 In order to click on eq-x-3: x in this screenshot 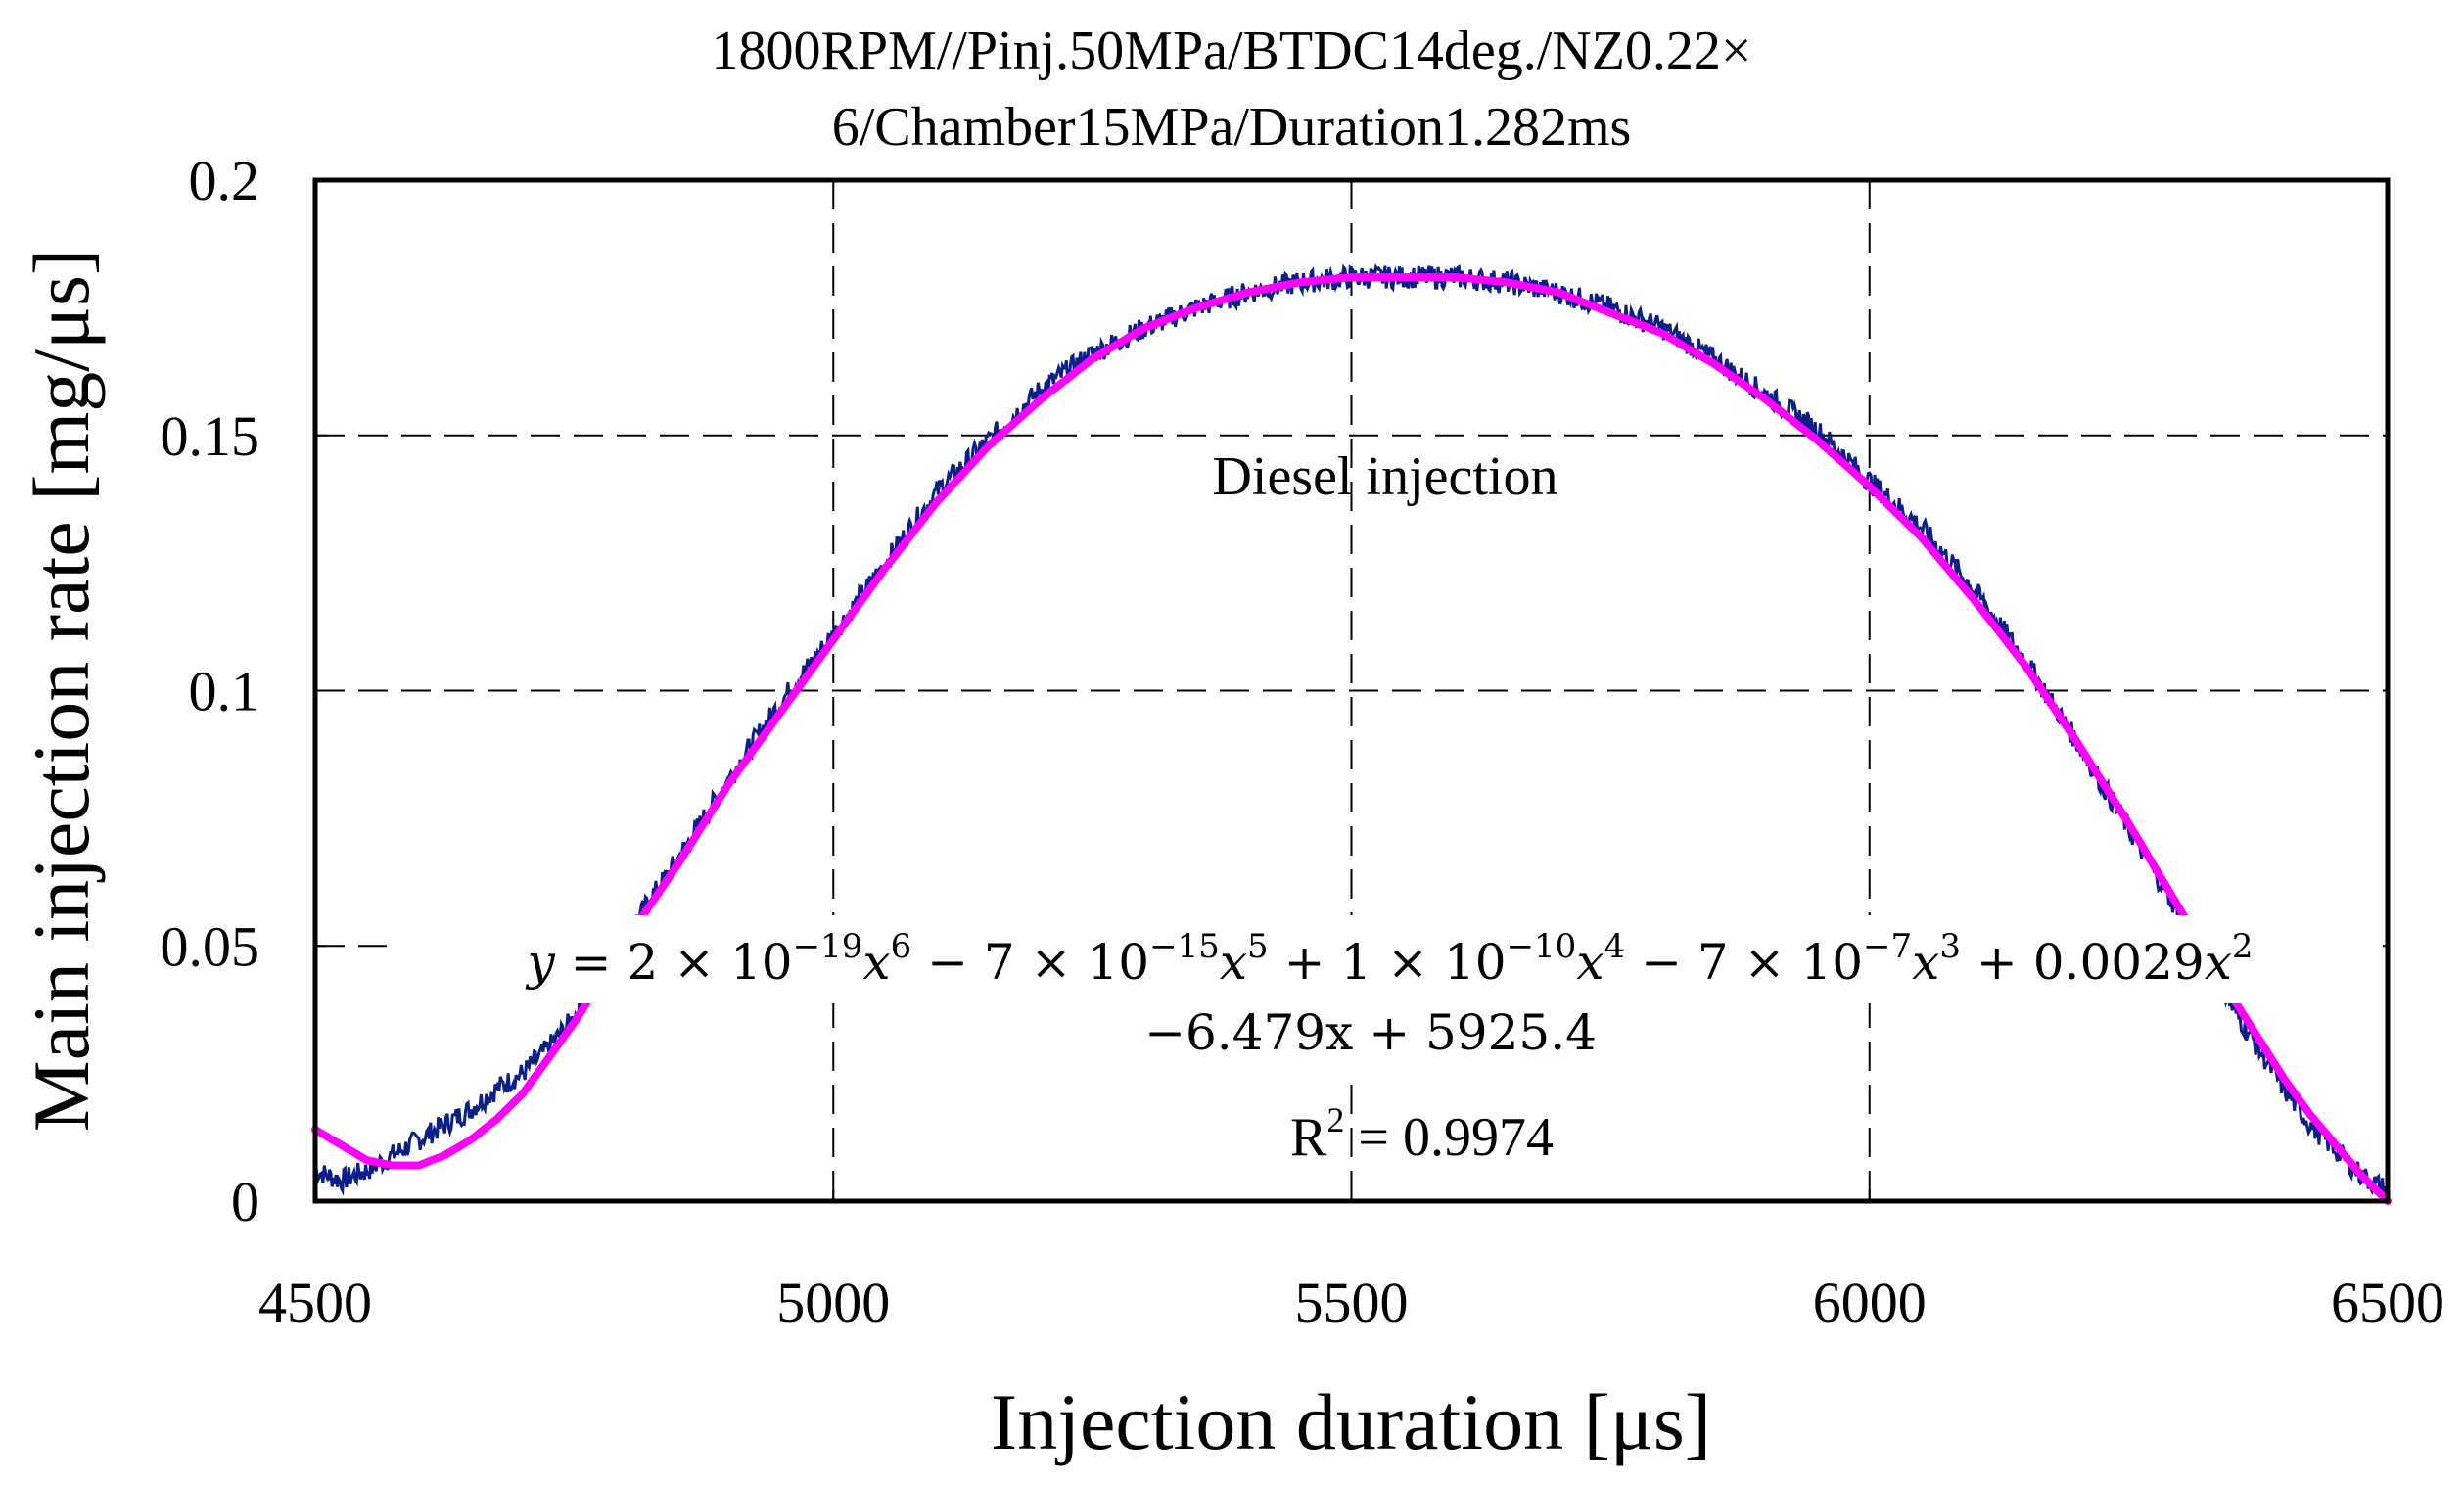, I will do `click(1925, 963)`.